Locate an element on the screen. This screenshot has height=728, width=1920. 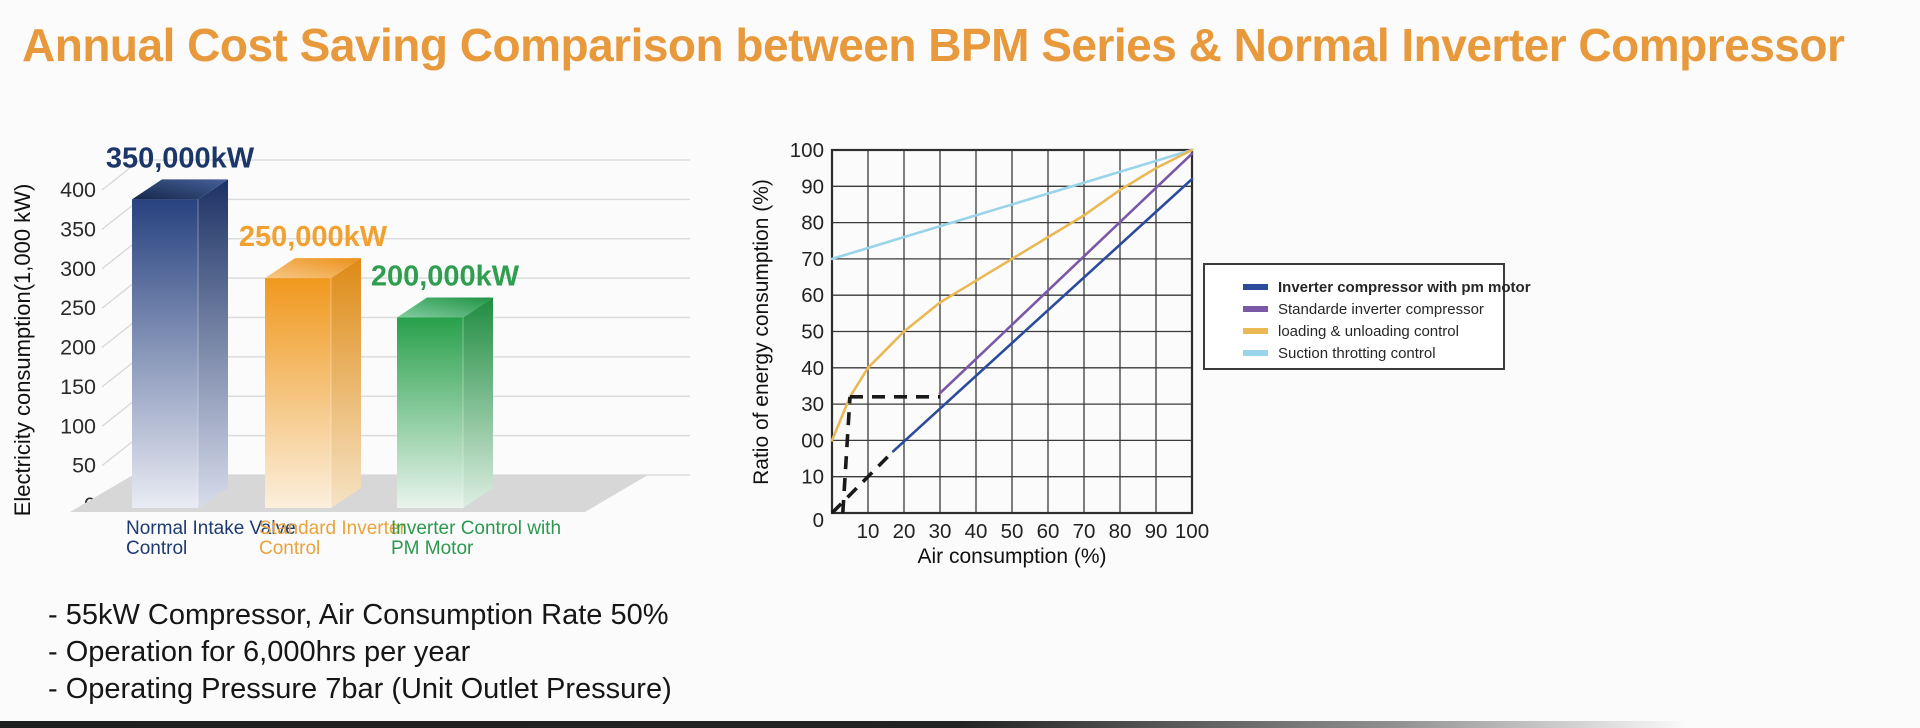
legend-item: Standarde inverter compressor is located at coordinates (1373, 309).